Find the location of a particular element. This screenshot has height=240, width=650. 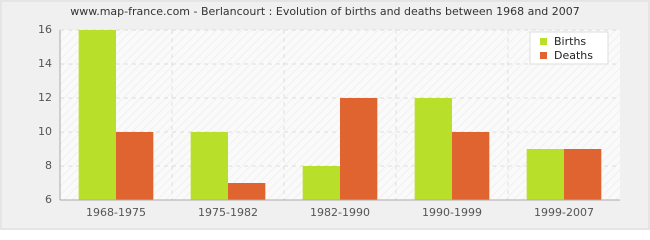

y-tick-label: 8 is located at coordinates (48, 165).